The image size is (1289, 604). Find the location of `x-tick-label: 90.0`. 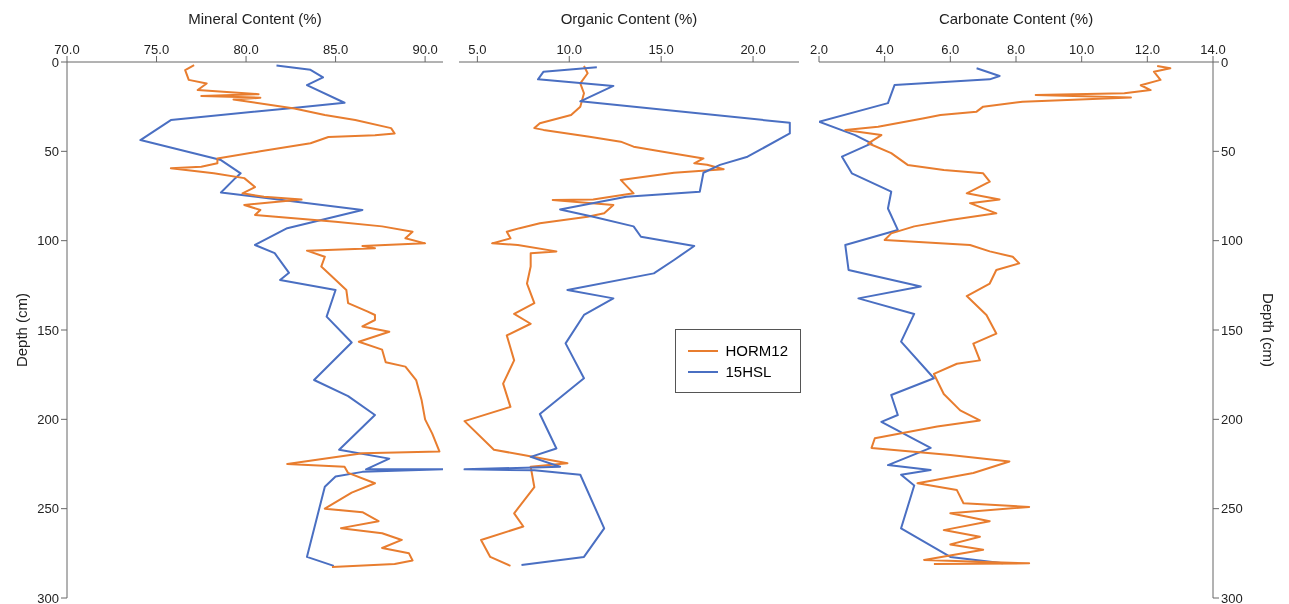

x-tick-label: 90.0 is located at coordinates (425, 49).